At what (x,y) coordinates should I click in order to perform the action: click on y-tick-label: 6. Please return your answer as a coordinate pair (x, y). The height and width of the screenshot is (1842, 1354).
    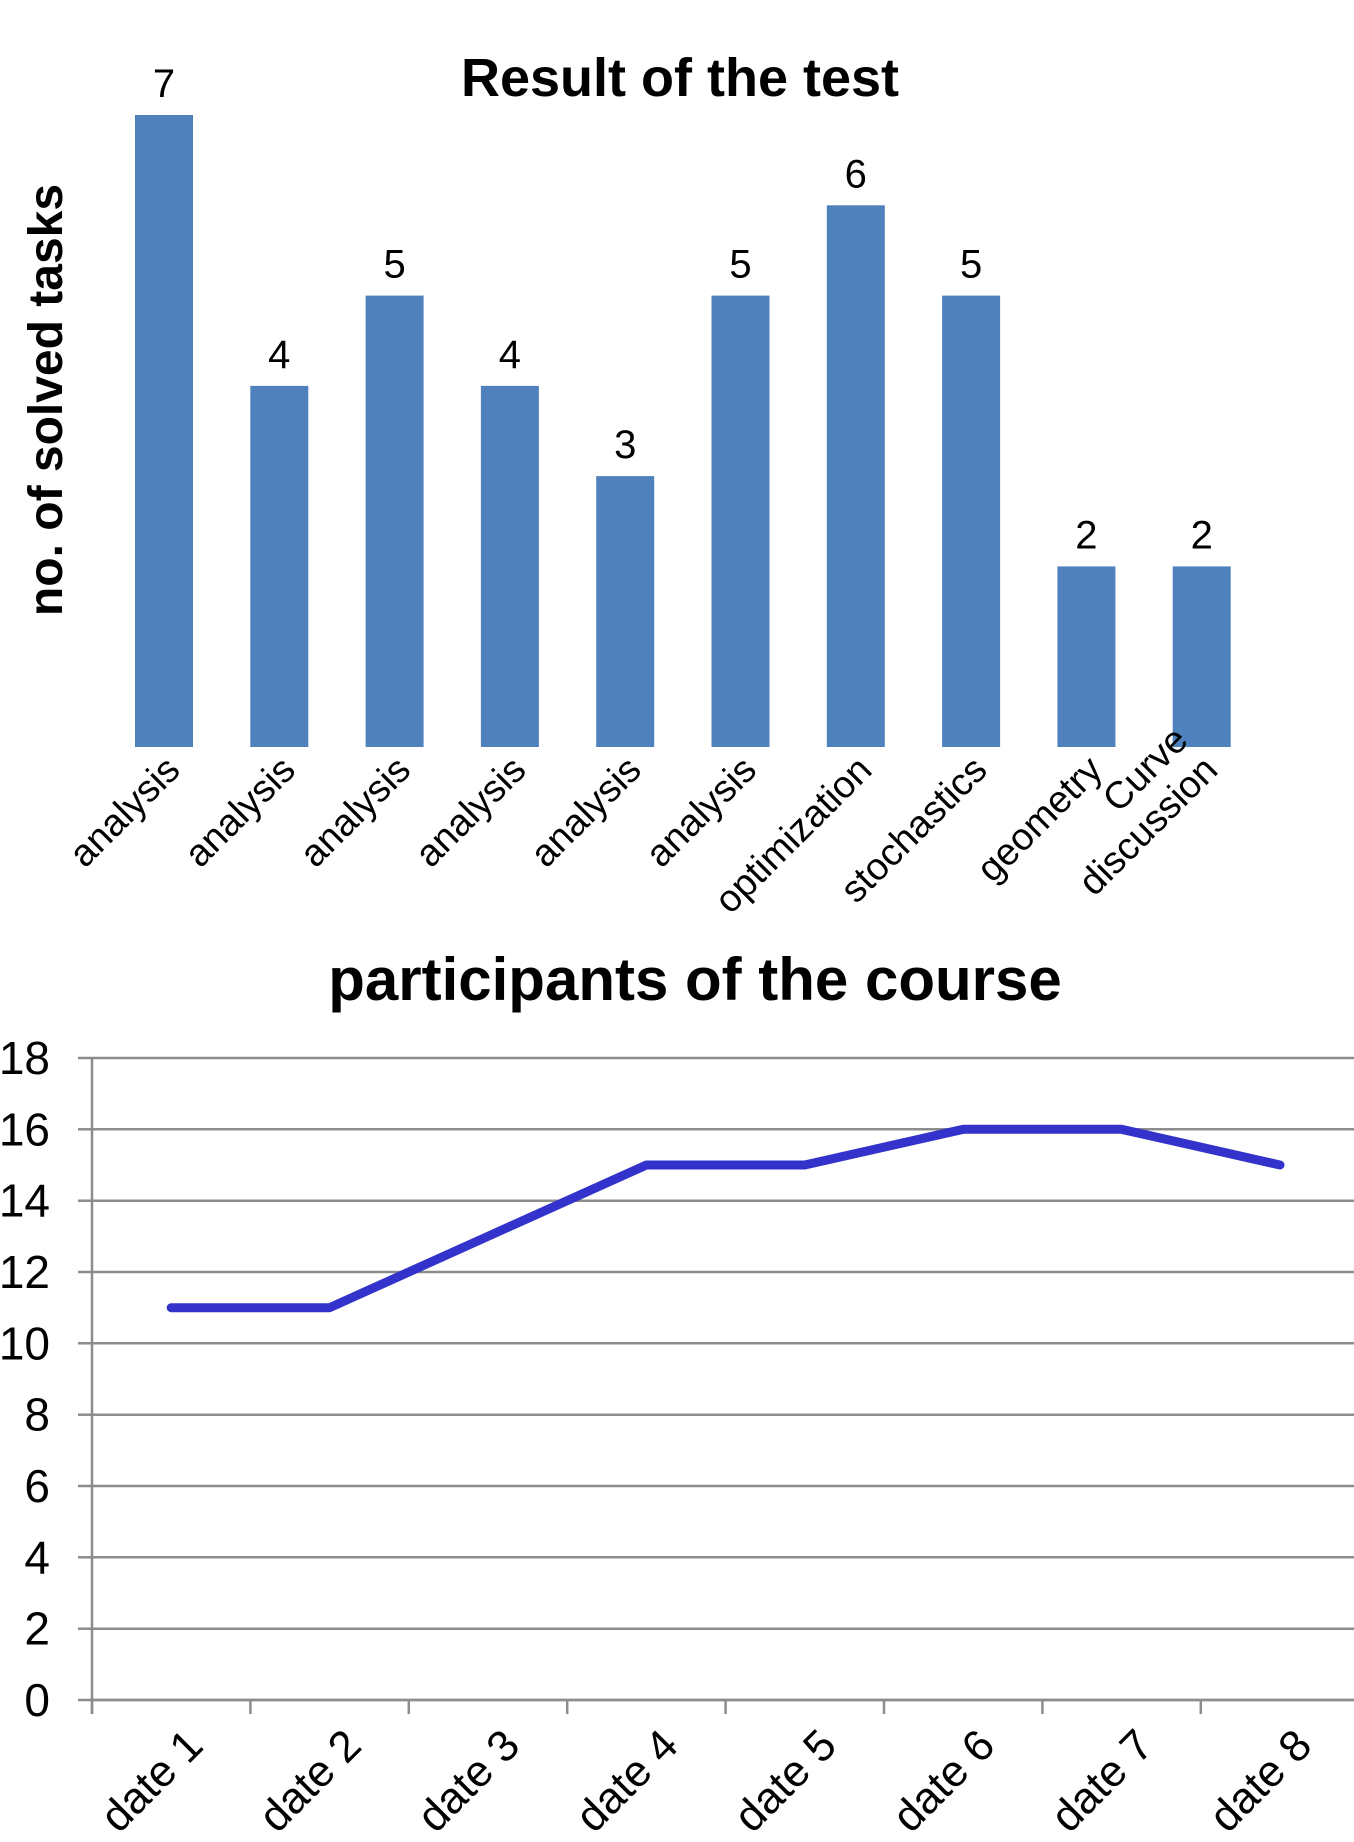
    Looking at the image, I should click on (37, 1486).